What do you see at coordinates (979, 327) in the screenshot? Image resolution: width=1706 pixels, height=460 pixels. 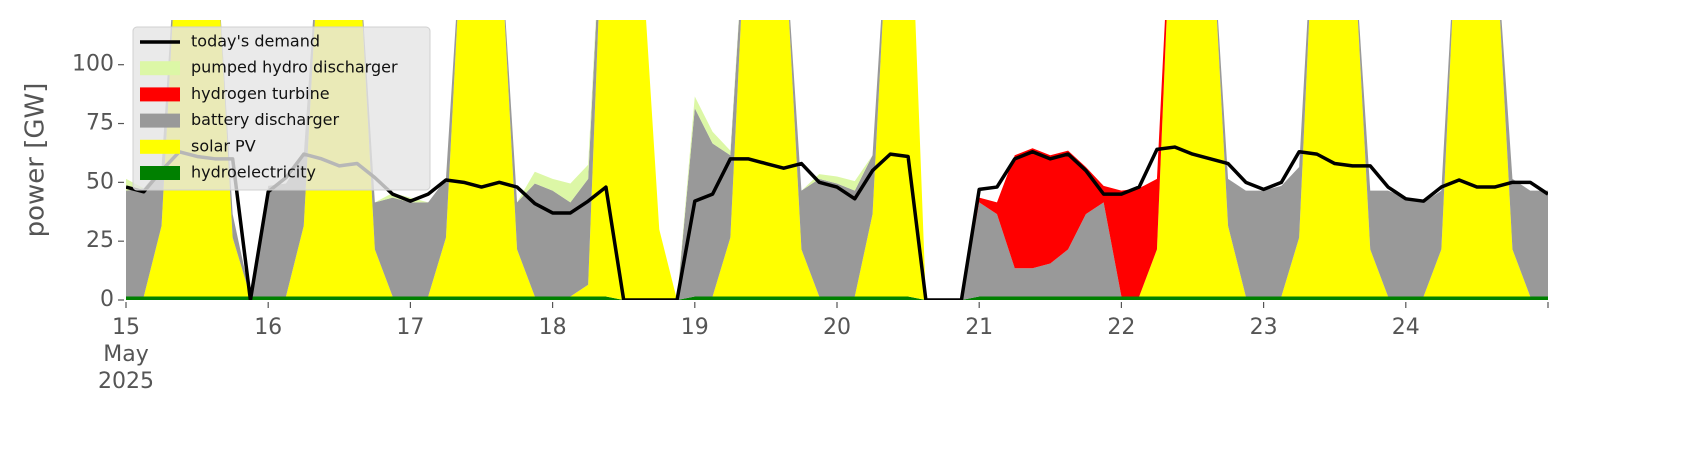 I see `x-tick-label: 21` at bounding box center [979, 327].